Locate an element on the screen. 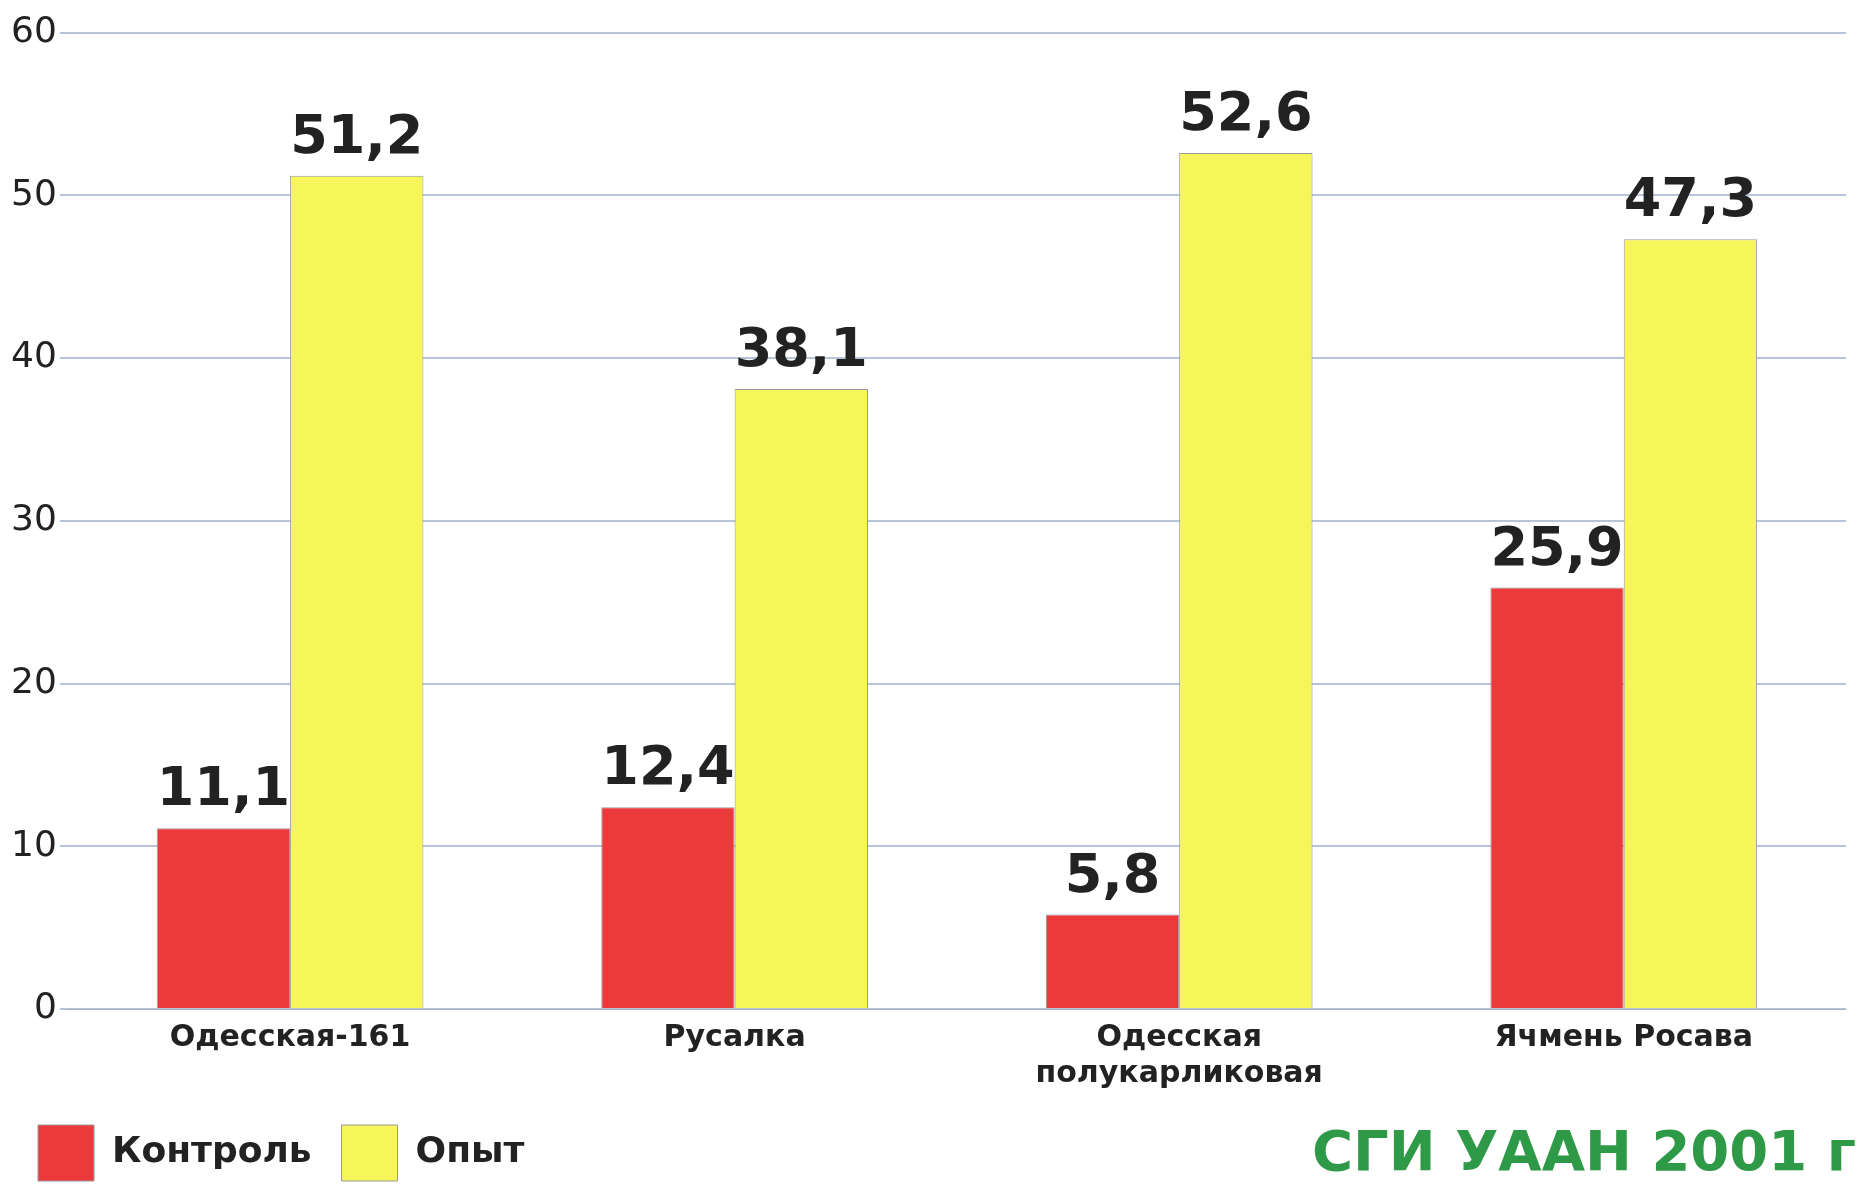 The width and height of the screenshot is (1874, 1199). text: СГИ УААН 2001 г is located at coordinates (1584, 1150).